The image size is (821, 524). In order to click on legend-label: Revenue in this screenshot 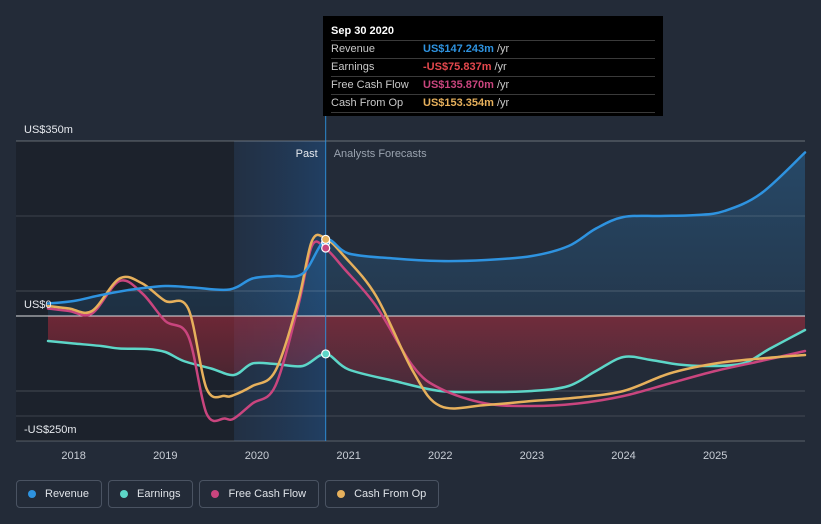, I will do `click(67, 494)`.